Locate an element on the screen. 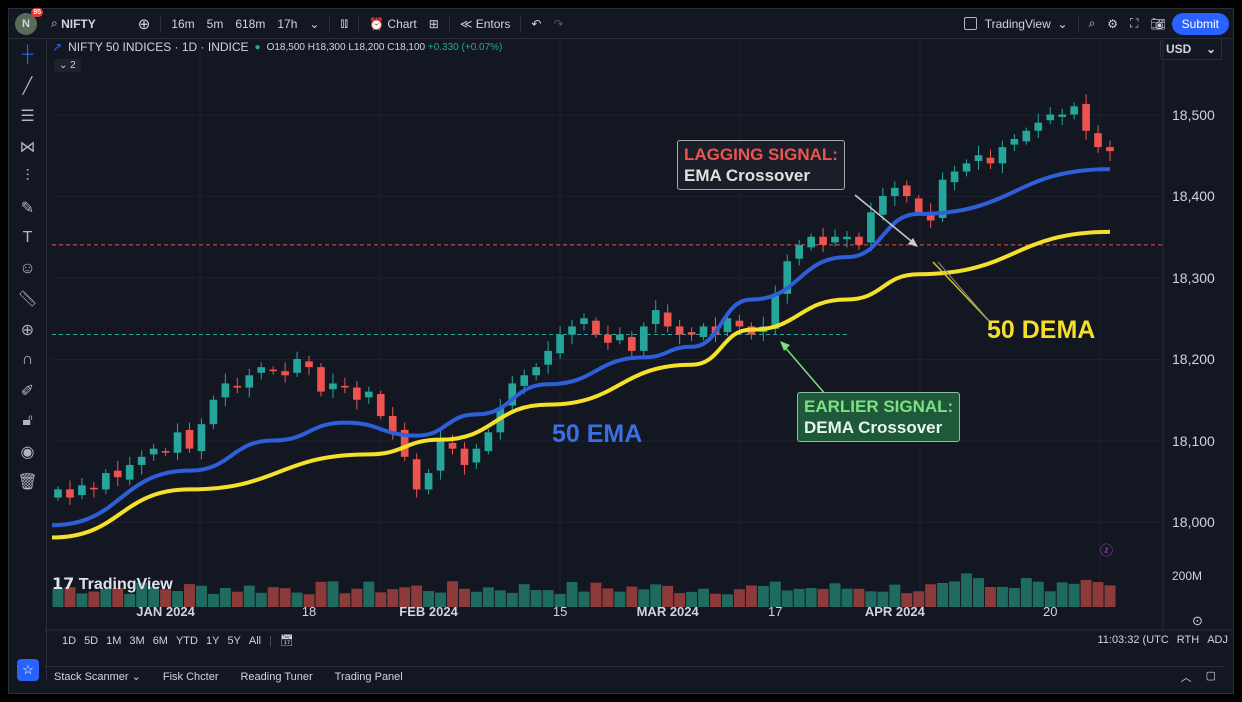  snapshot-button: 📷︎ is located at coordinates (1157, 24).